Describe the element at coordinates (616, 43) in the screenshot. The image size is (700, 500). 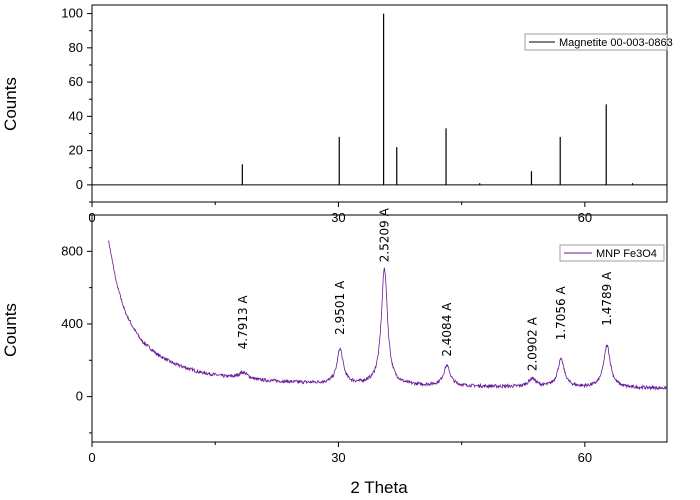
I see `top-legend-label: Magnetite 00-003-0863` at that location.